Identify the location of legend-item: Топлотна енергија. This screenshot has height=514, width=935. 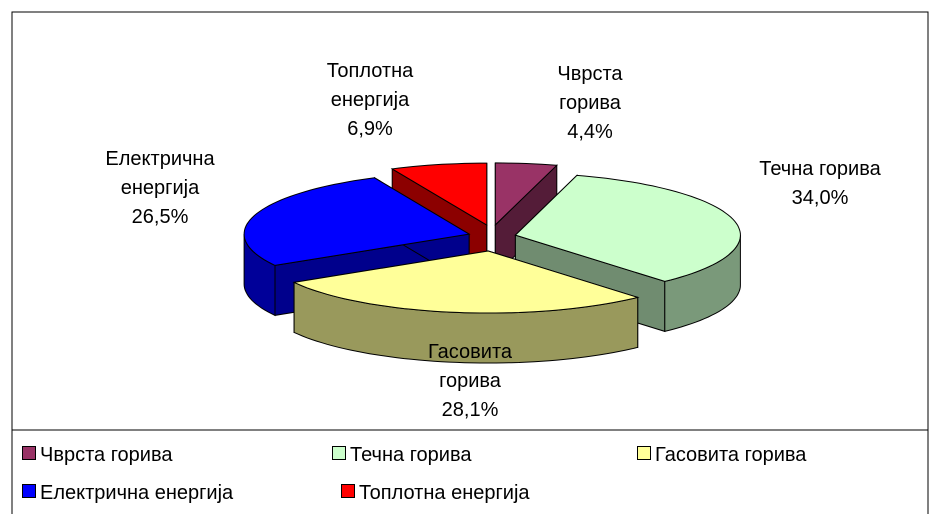
(435, 493).